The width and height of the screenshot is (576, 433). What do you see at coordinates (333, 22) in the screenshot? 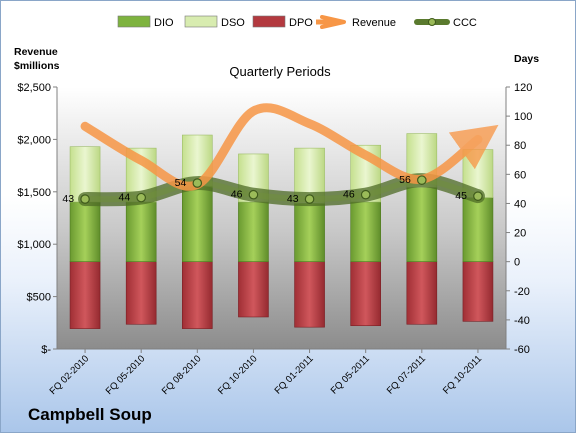
I see `legend-swatch-revenue` at bounding box center [333, 22].